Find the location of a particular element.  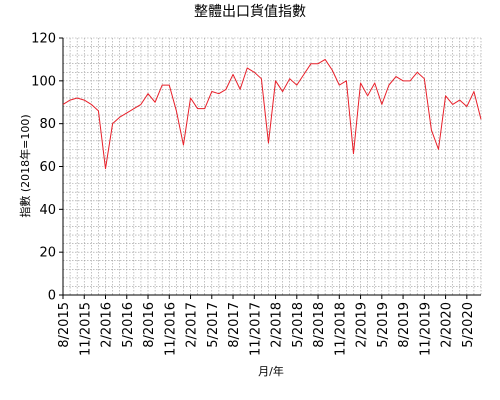

x-tick-label: 5/2017 is located at coordinates (213, 325).